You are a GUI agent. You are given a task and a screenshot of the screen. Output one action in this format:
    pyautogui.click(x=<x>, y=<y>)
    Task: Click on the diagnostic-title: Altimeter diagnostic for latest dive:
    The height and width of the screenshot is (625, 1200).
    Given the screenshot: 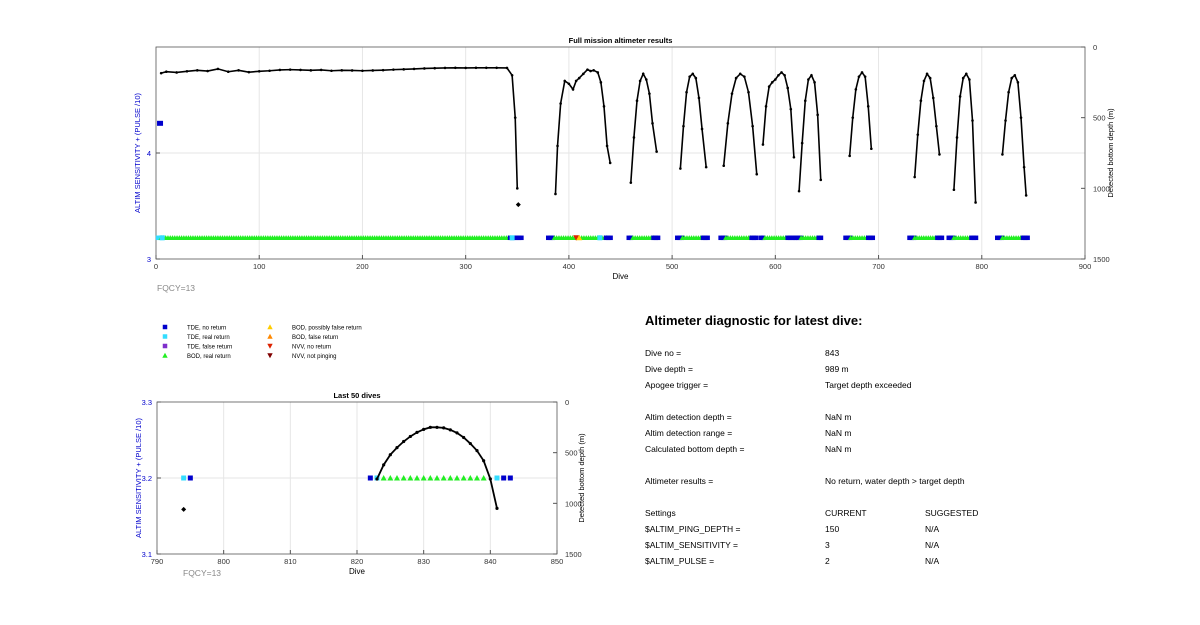 What is the action you would take?
    pyautogui.click(x=754, y=320)
    